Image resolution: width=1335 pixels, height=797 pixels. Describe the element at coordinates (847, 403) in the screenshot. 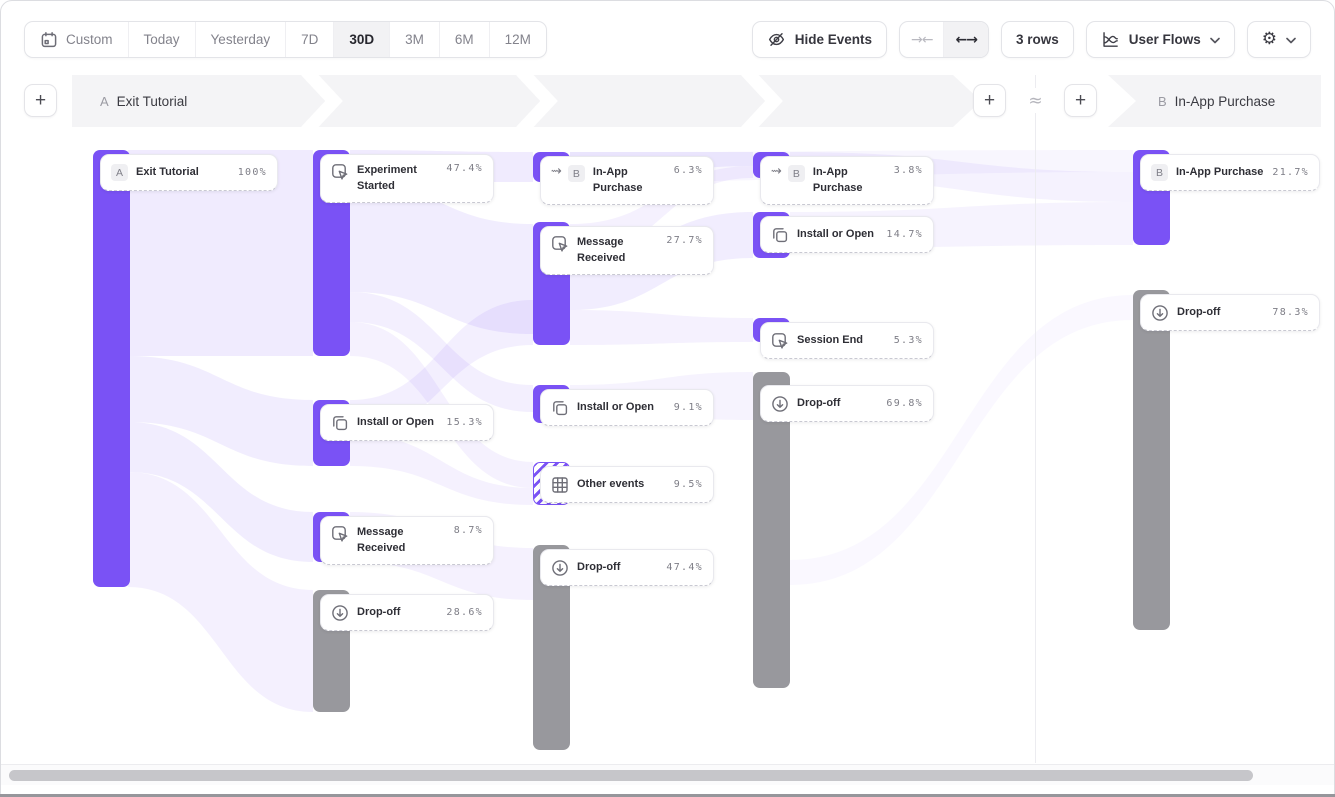

I see `node-card-drop-off: Drop-off 69.8%` at that location.